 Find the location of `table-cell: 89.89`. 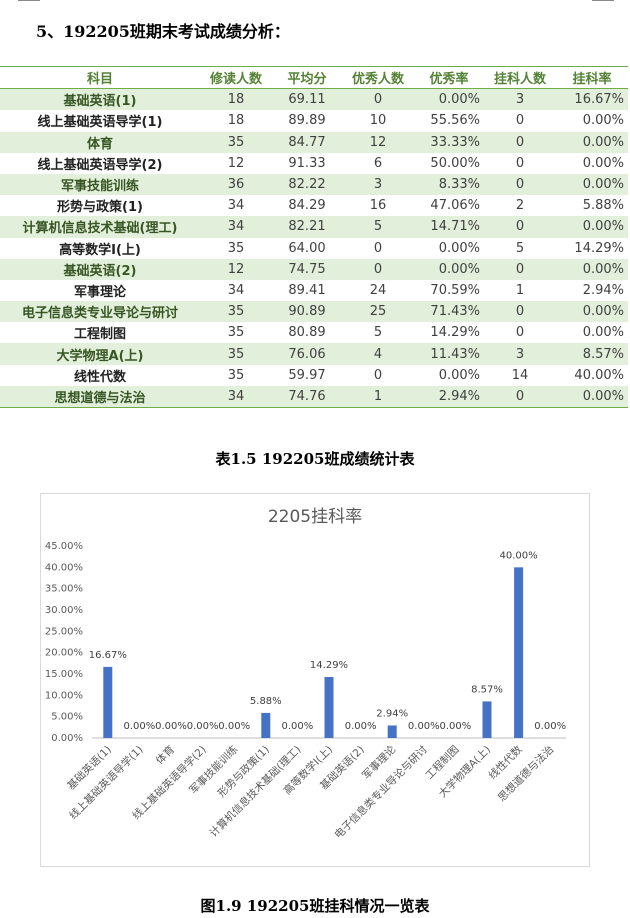

table-cell: 89.89 is located at coordinates (307, 121).